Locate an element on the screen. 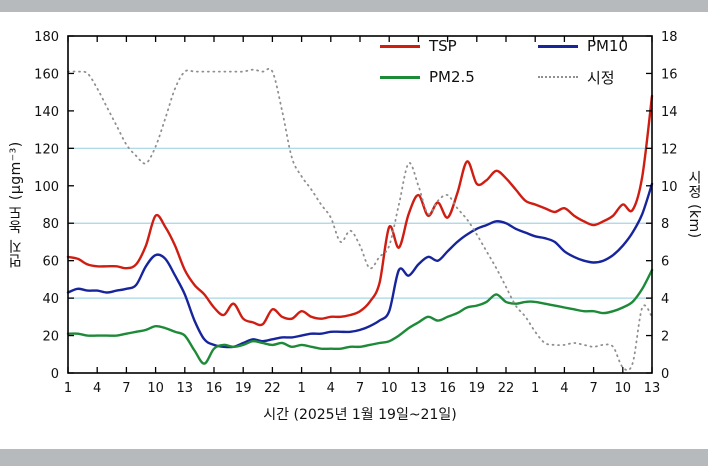  legend-item-시정: 시정 is located at coordinates (604, 77).